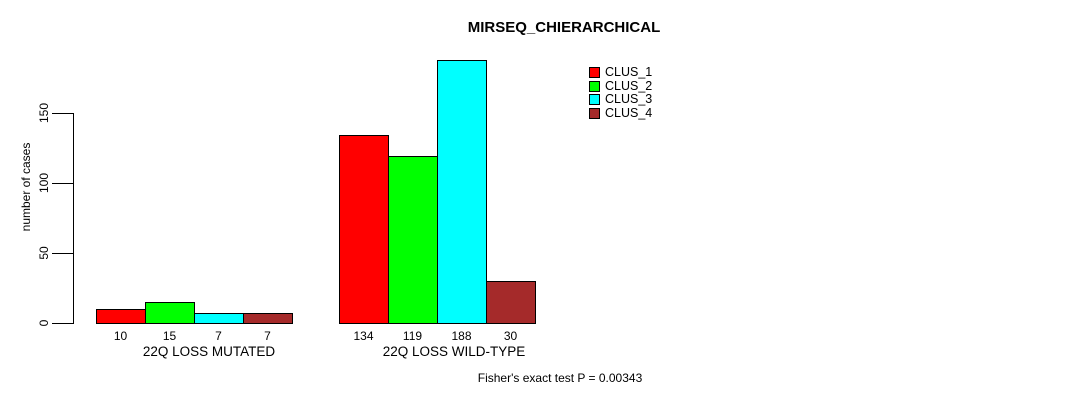 This screenshot has height=400, width=1090. What do you see at coordinates (219, 318) in the screenshot?
I see `bar-clus_3-group1` at bounding box center [219, 318].